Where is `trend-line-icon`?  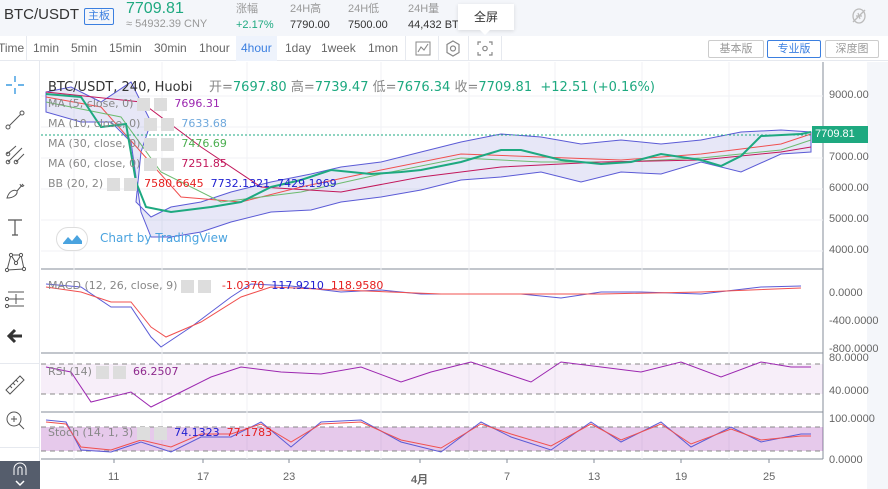 trend-line-icon is located at coordinates (15, 120).